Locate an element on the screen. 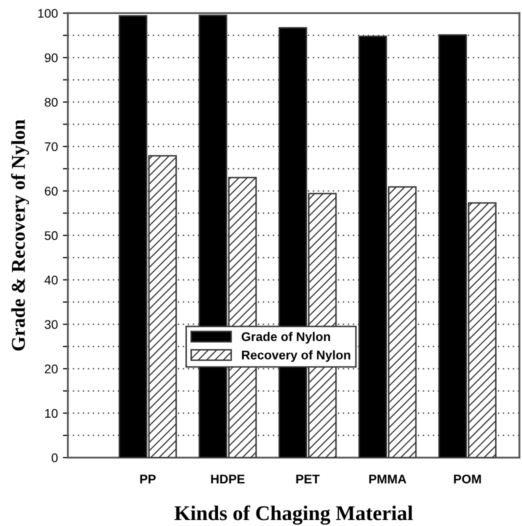 Image resolution: width=522 pixels, height=526 pixels. y-tick-label: 80 is located at coordinates (51, 102).